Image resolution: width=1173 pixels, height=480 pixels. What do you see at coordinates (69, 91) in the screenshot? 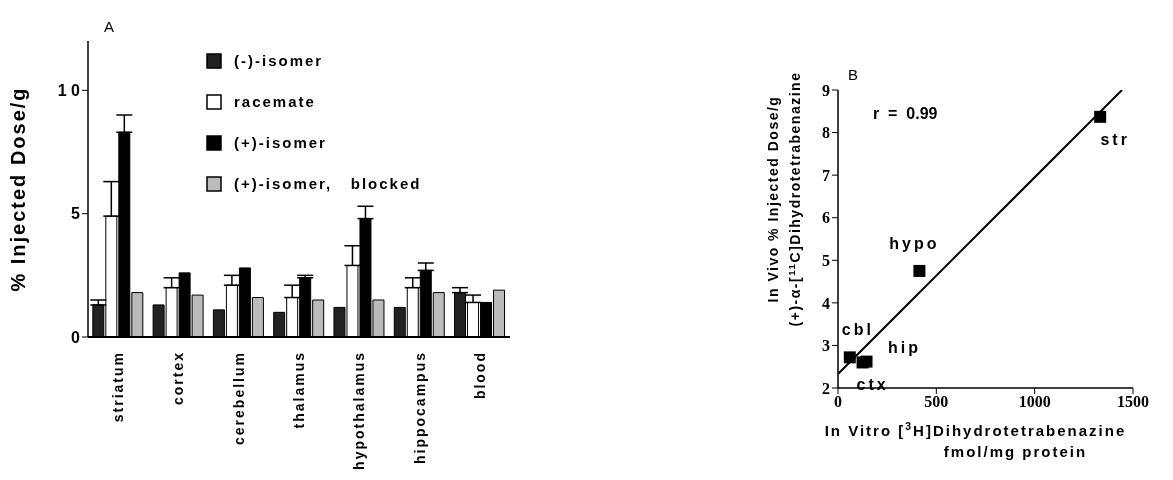
I see `y-tick-label: 1 0` at bounding box center [69, 91].